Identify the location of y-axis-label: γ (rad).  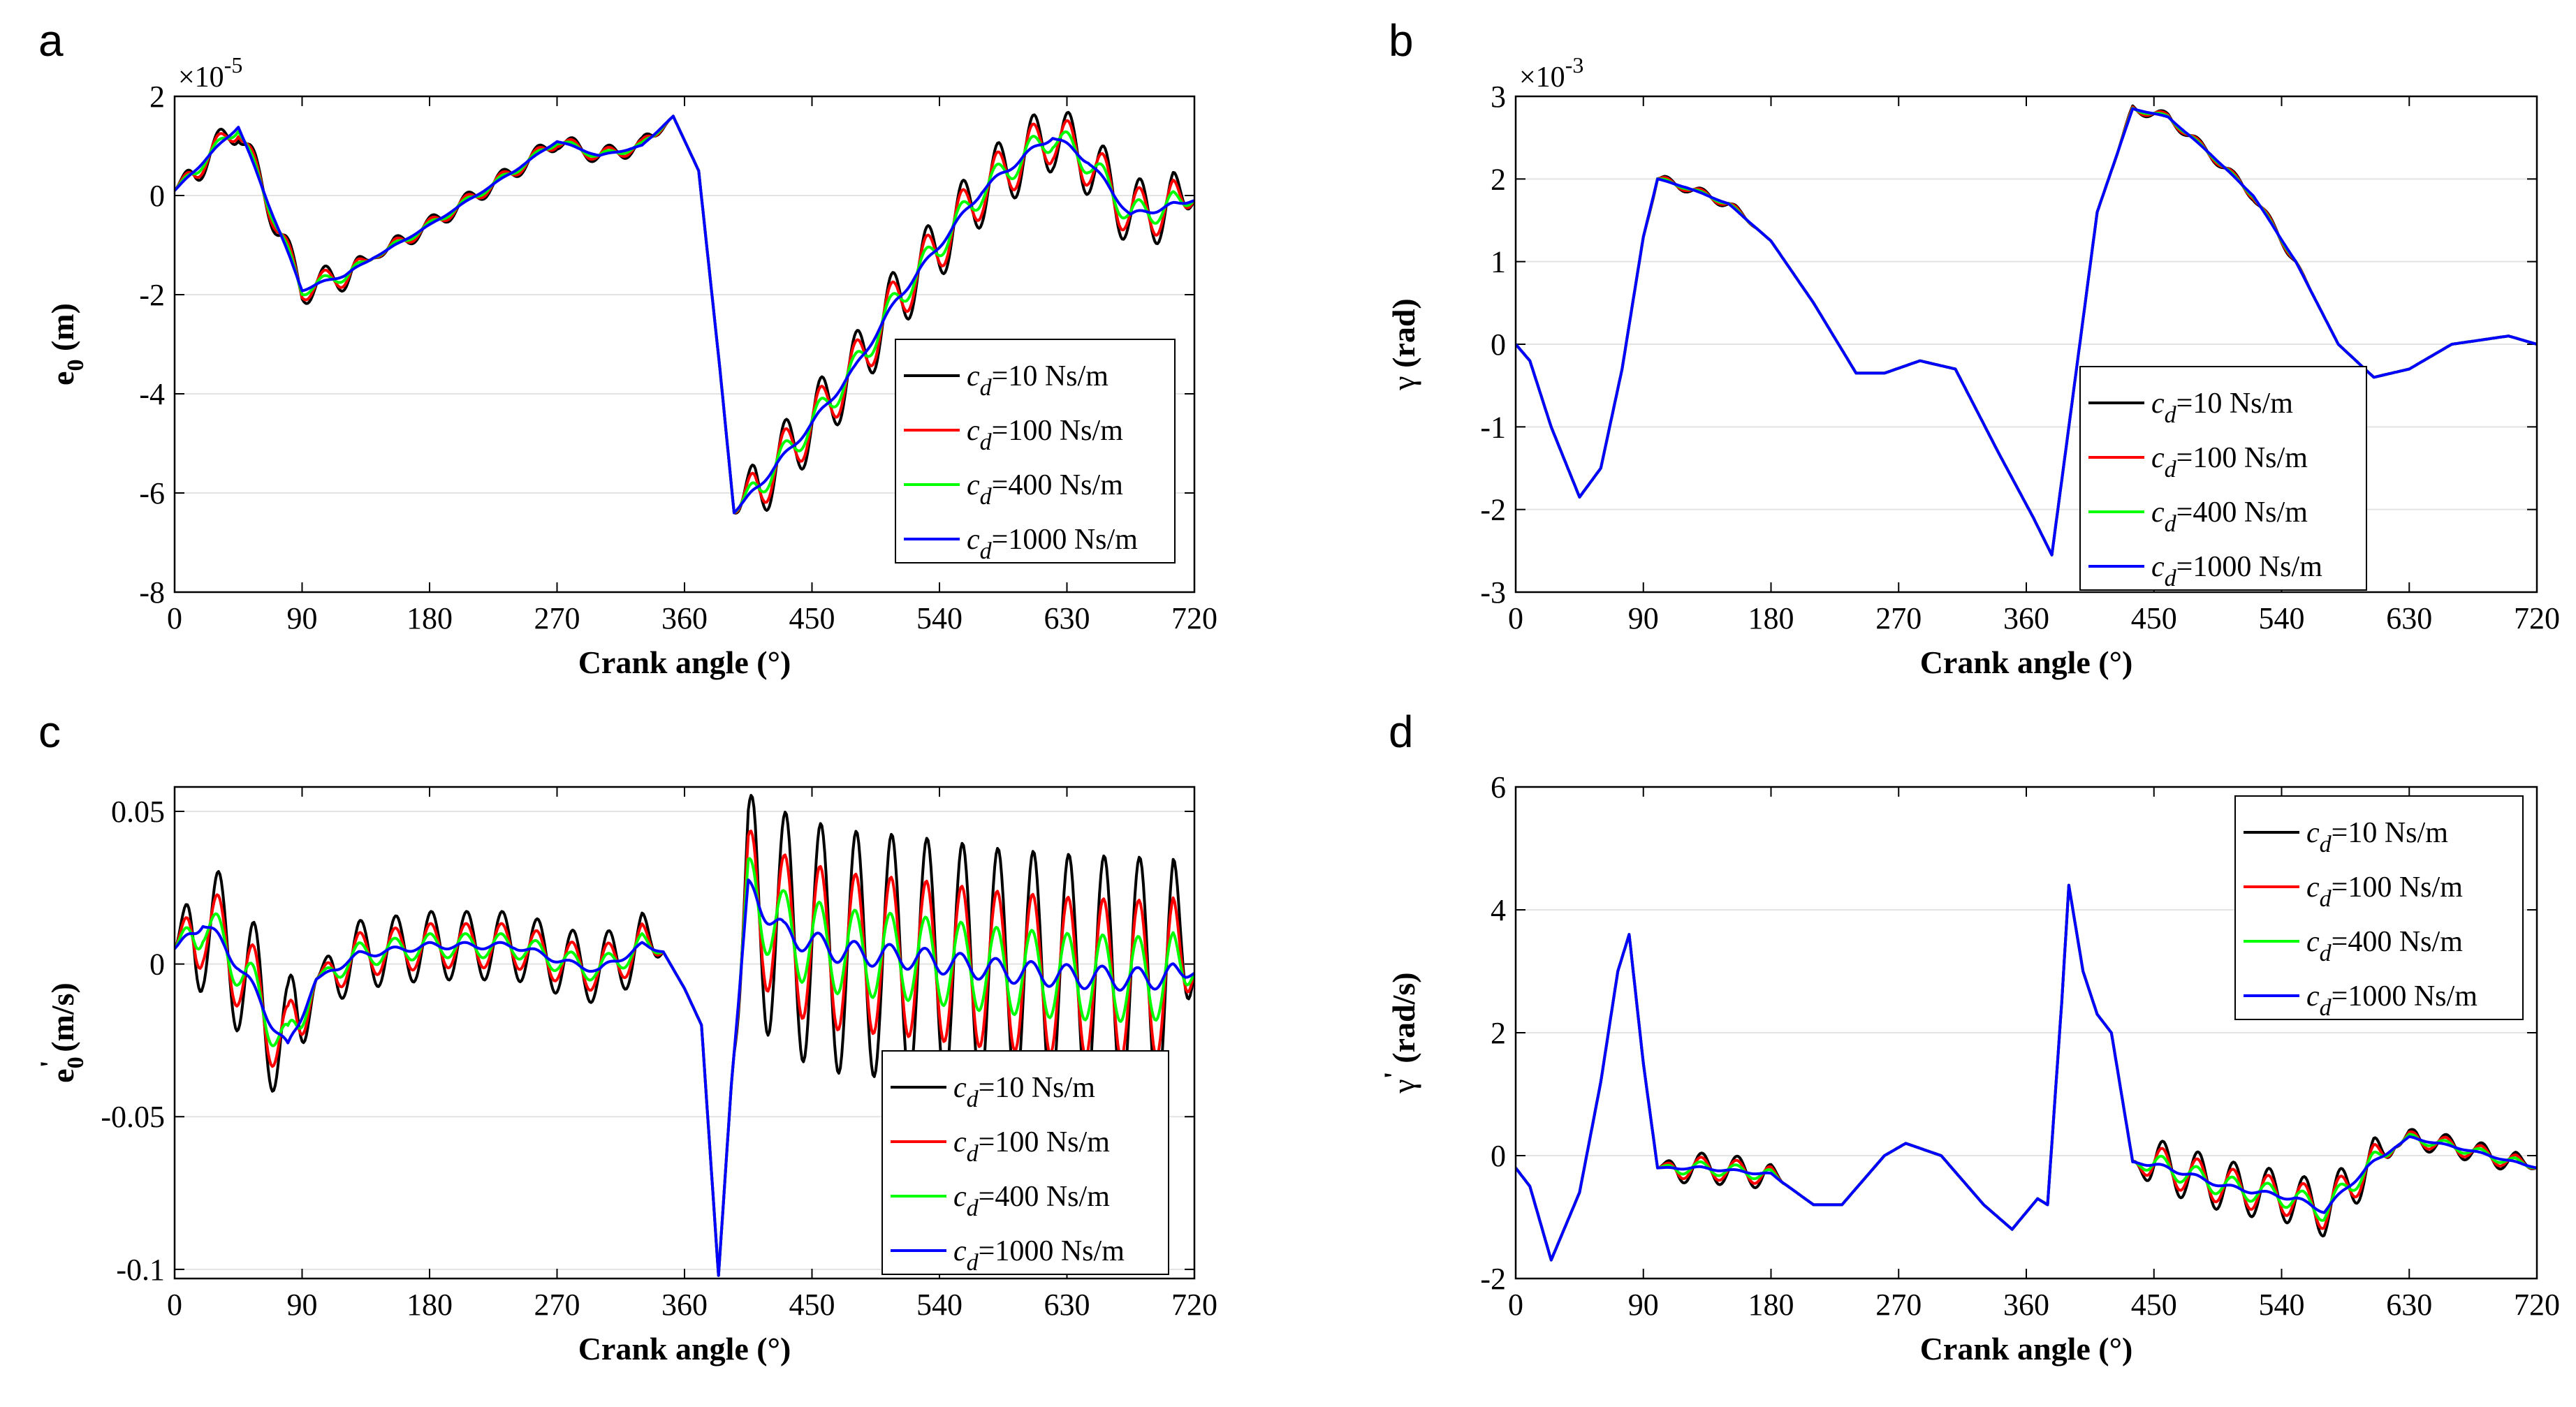
(1403, 344).